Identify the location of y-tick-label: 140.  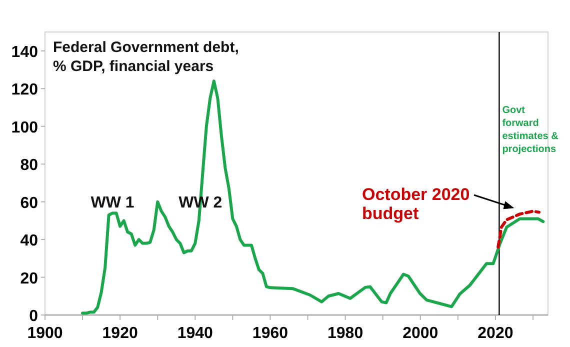
(24, 52).